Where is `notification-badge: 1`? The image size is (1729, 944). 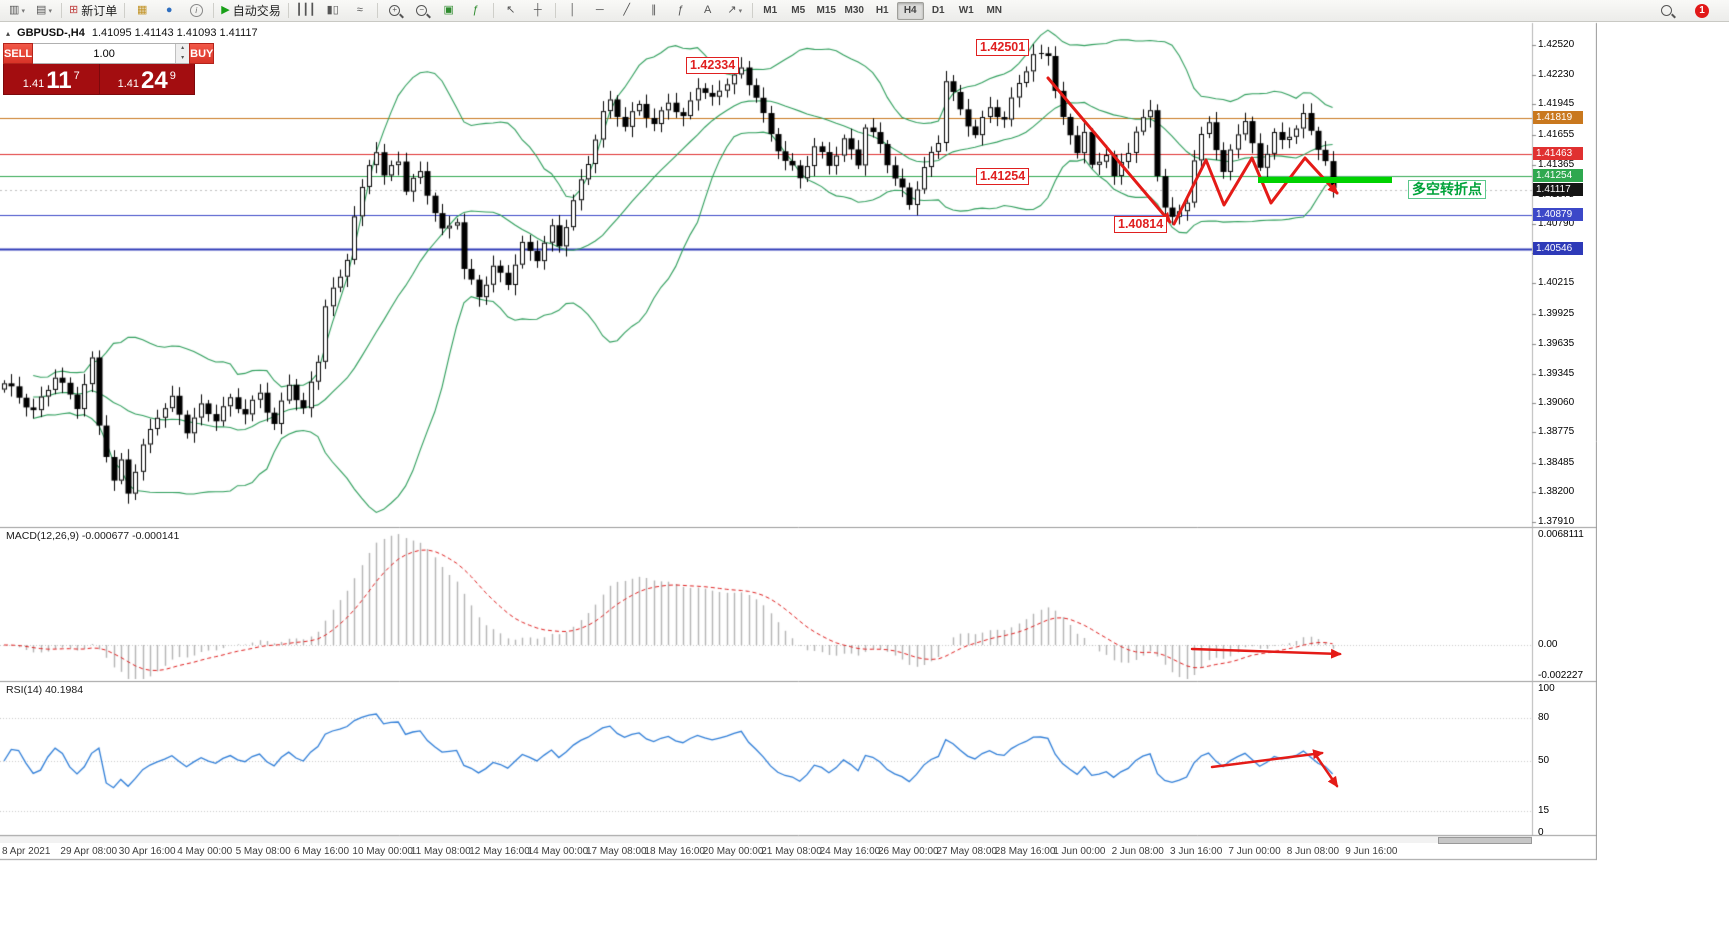 notification-badge: 1 is located at coordinates (1702, 10).